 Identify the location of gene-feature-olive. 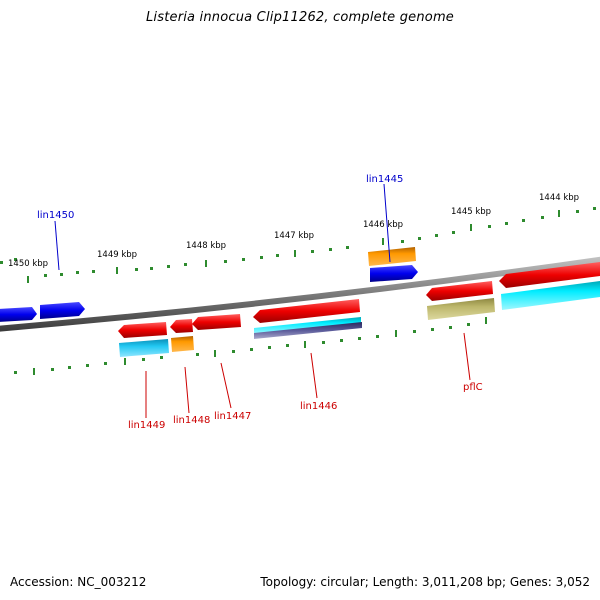
(461, 309).